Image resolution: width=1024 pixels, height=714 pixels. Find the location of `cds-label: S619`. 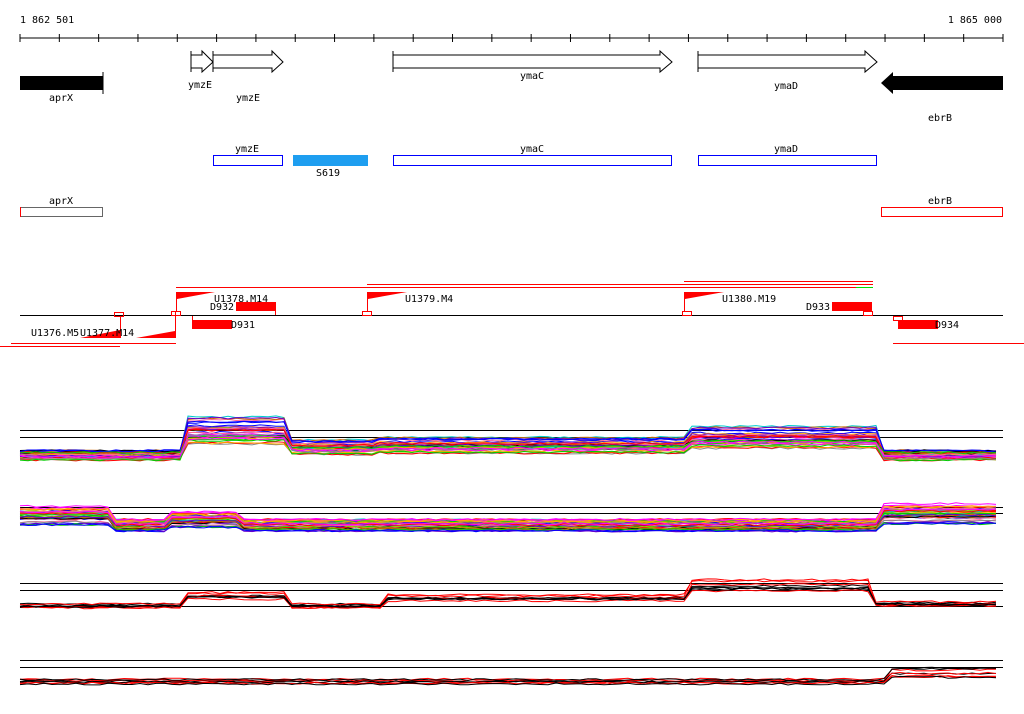

cds-label: S619 is located at coordinates (328, 173).